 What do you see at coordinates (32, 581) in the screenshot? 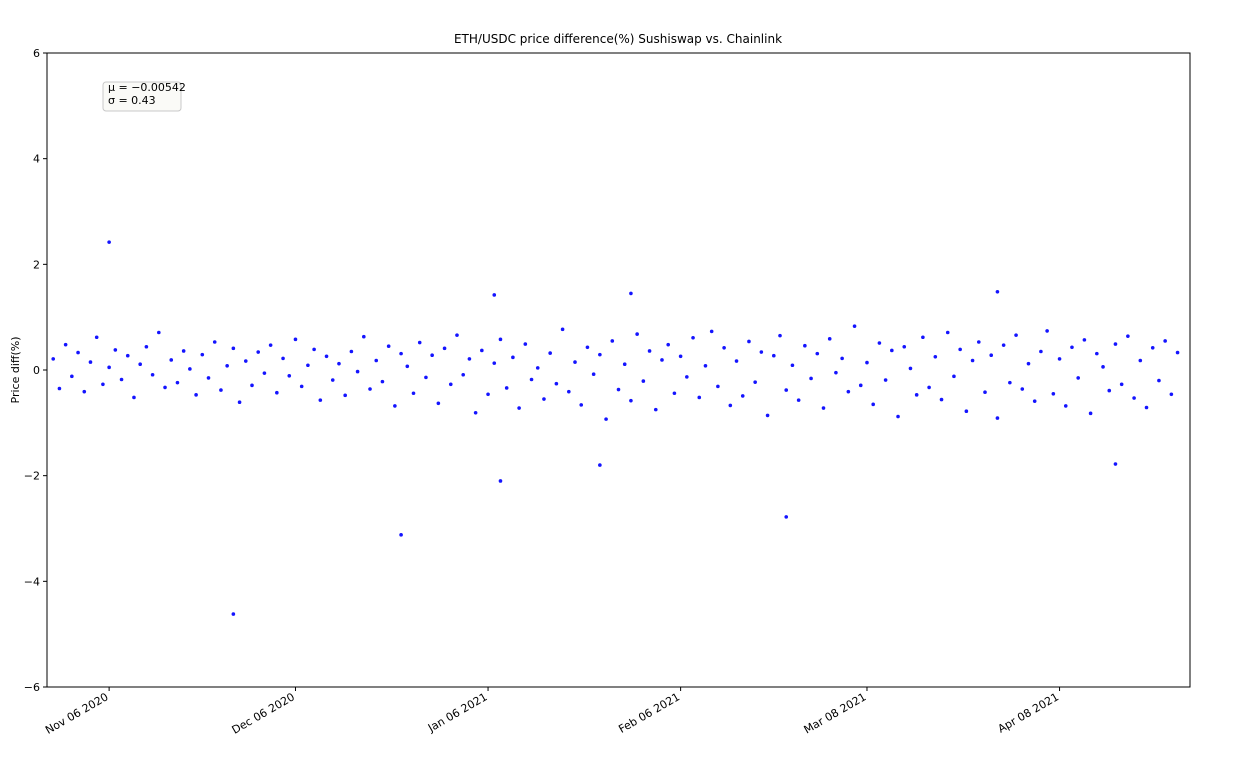
I see `y-tick-label: −4` at bounding box center [32, 581].